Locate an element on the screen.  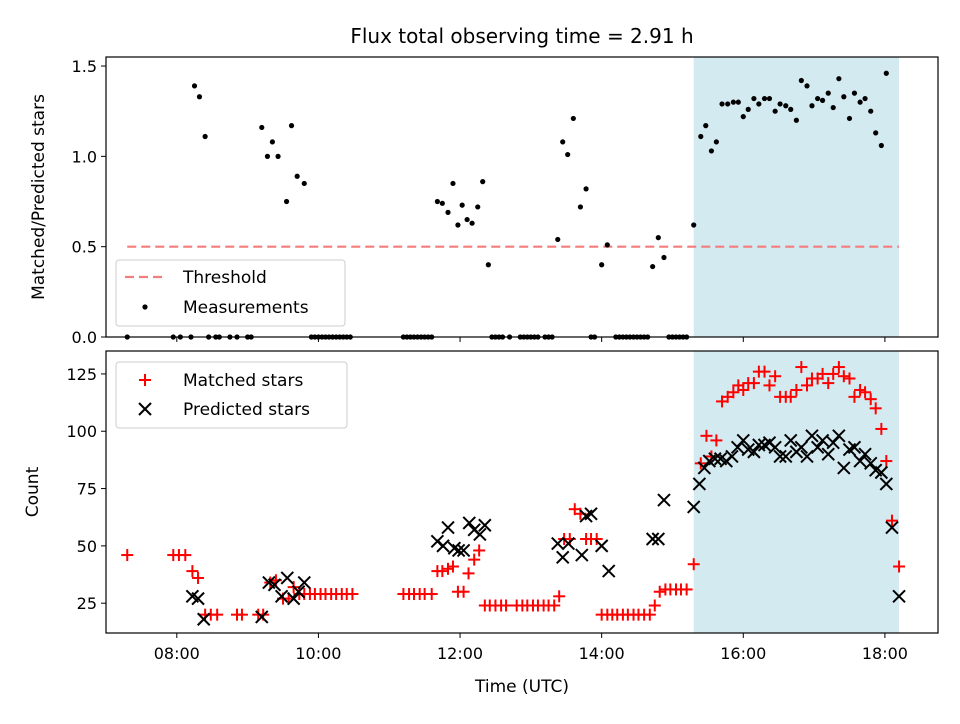
x-tick-label: 12:00 is located at coordinates (460, 653).